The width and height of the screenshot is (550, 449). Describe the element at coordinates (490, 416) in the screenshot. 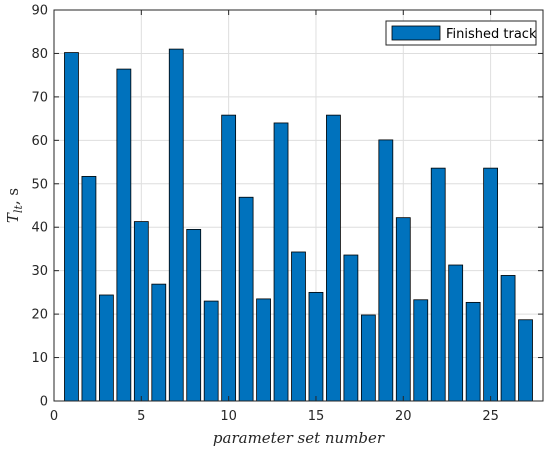

I see `x-tick-label: 25` at that location.